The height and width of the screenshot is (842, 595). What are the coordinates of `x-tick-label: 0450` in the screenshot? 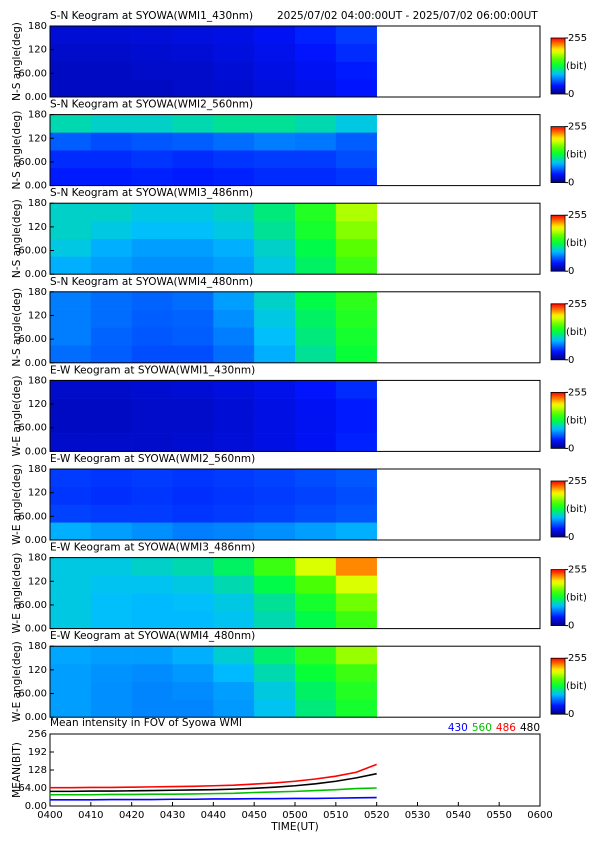 It's located at (253, 815).